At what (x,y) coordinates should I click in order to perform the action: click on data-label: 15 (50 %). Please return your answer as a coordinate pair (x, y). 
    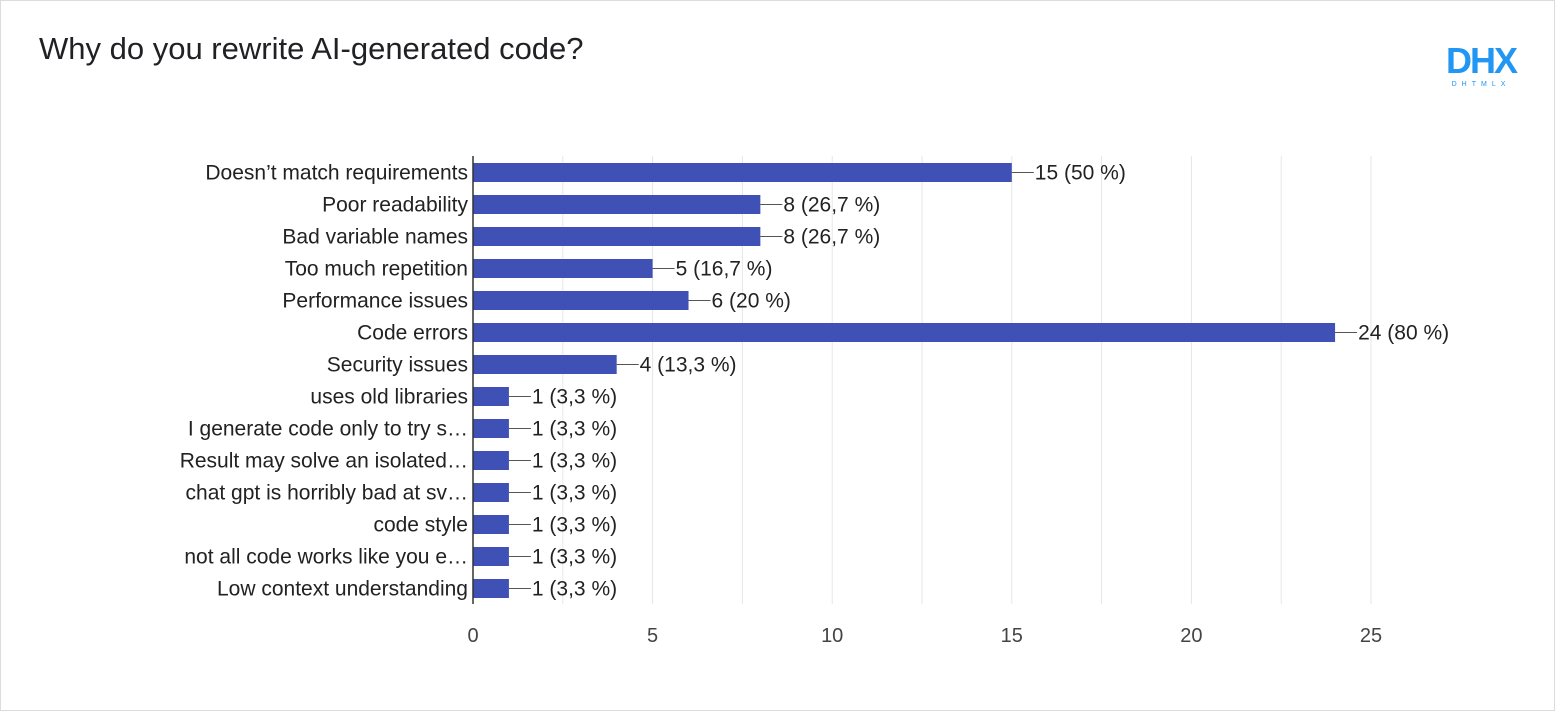
    Looking at the image, I should click on (1080, 173).